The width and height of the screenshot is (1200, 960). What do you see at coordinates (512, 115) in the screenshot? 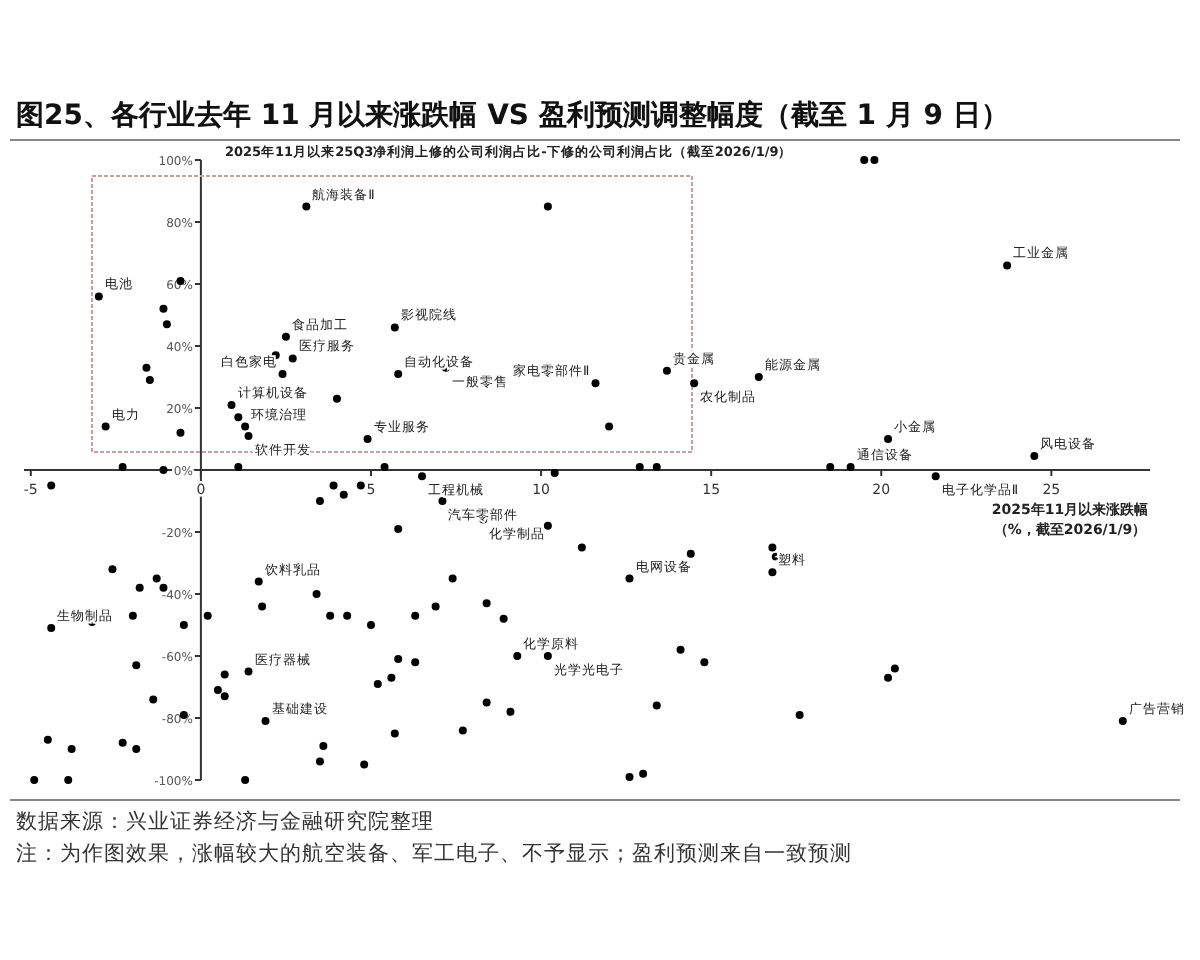
I see `chart-title: 图25、各行业去年 11 月以来涨跌幅 VS 盈利预测调整幅度（截至 1 月 9 日）` at bounding box center [512, 115].